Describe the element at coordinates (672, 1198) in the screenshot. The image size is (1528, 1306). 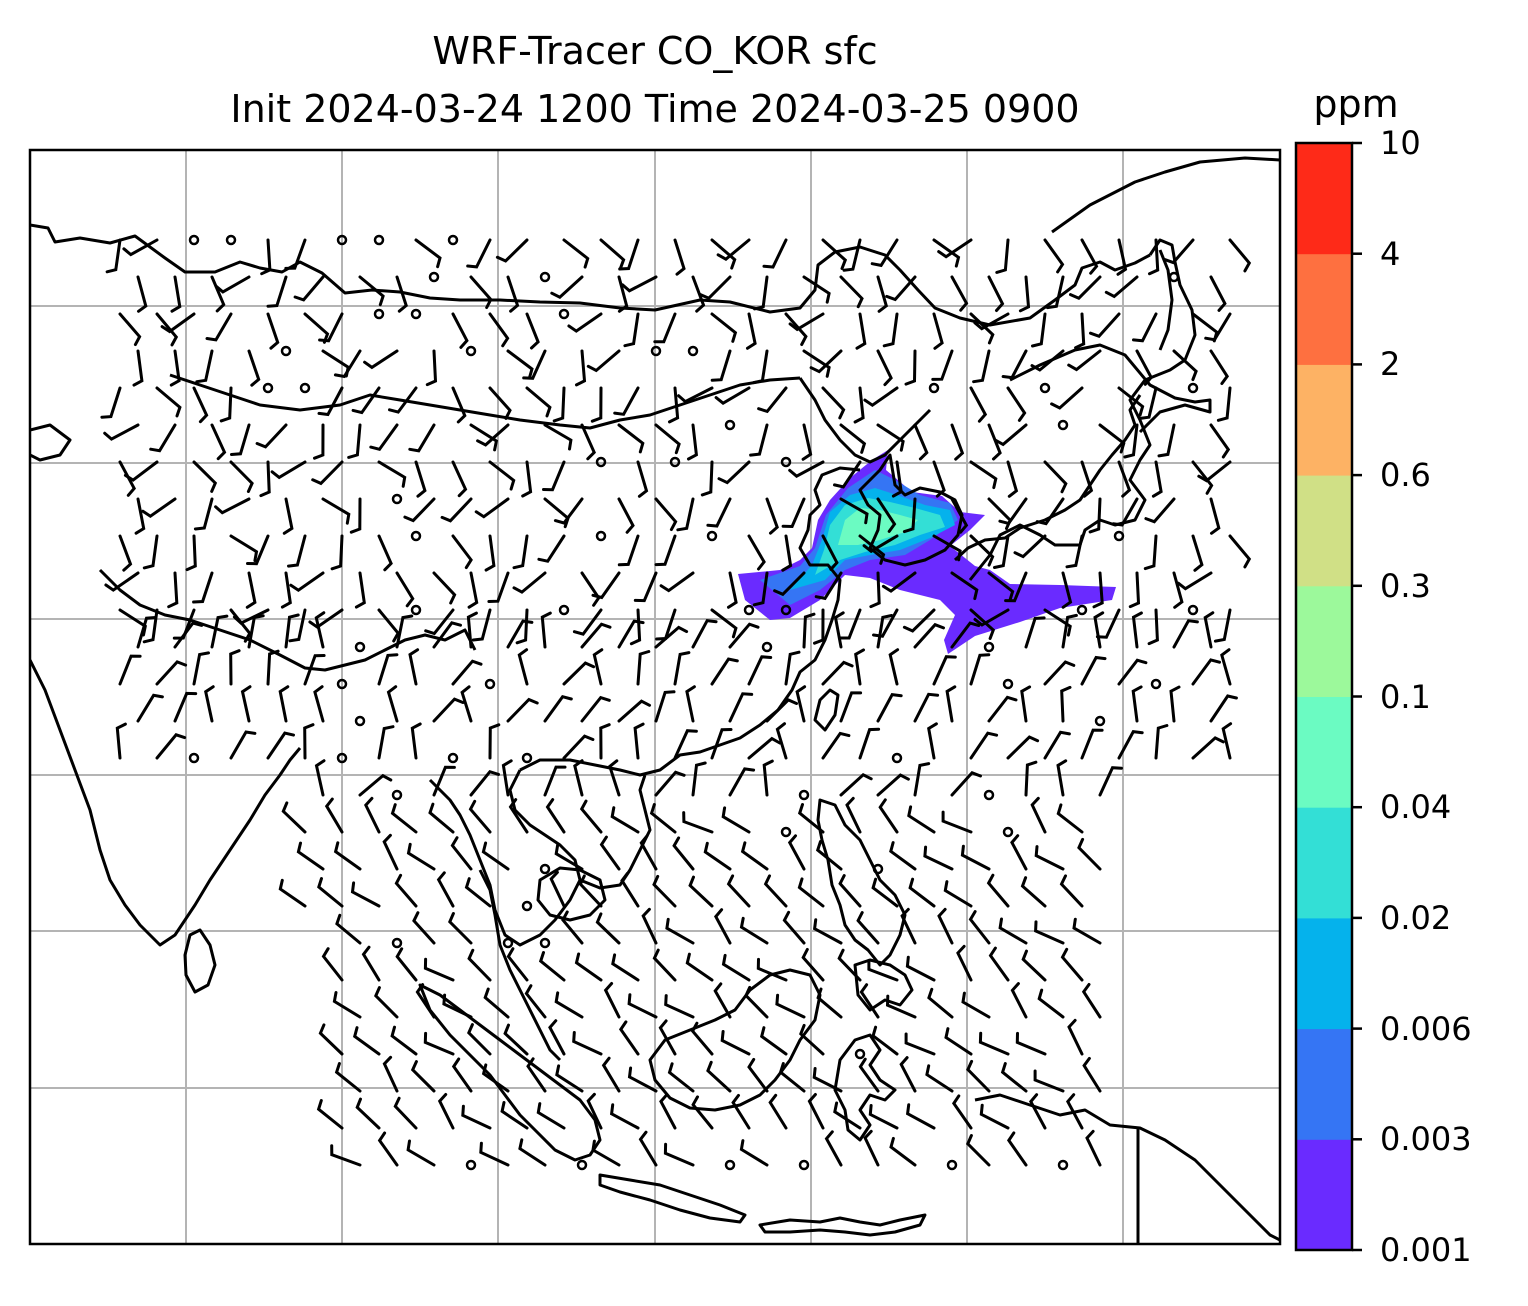
I see `coastline-java` at that location.